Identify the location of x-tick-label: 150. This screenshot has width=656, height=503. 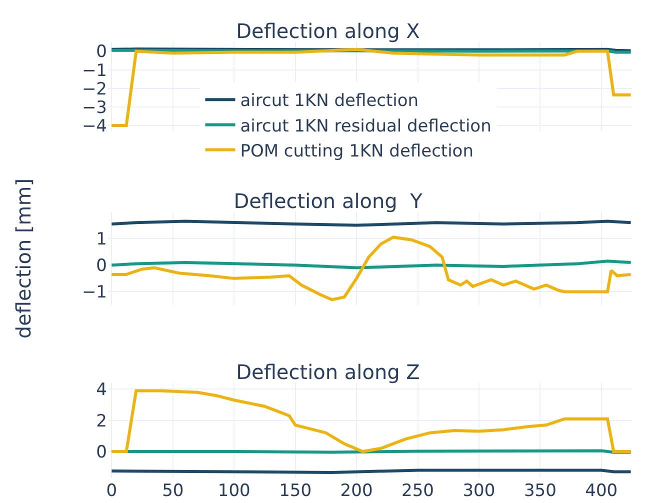
(295, 491).